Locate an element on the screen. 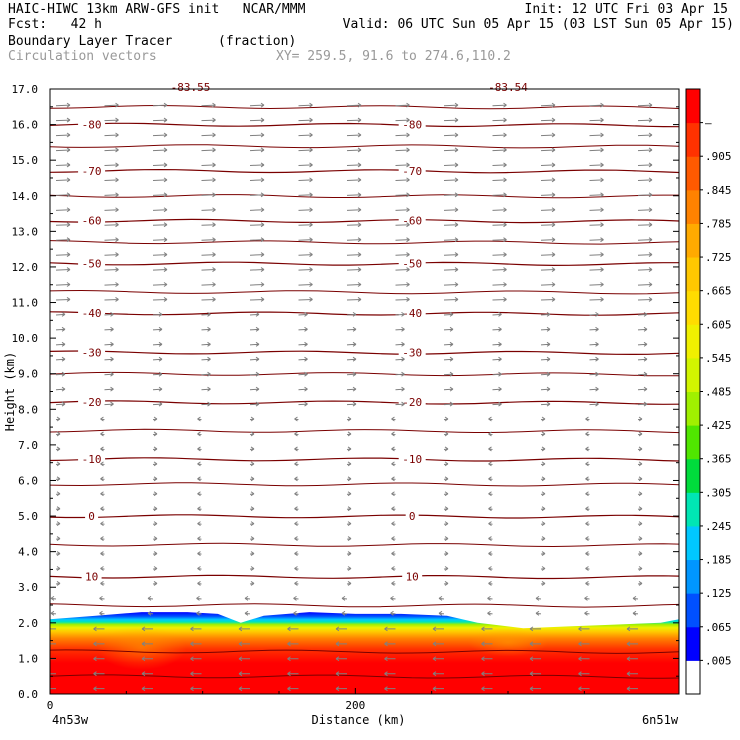  colorbar-label: .665 is located at coordinates (718, 291).